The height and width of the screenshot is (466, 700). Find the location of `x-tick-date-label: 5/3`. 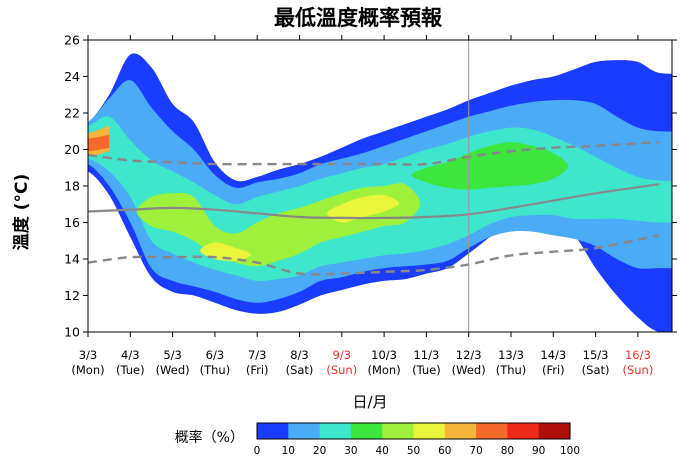

x-tick-date-label: 5/3 is located at coordinates (172, 355).